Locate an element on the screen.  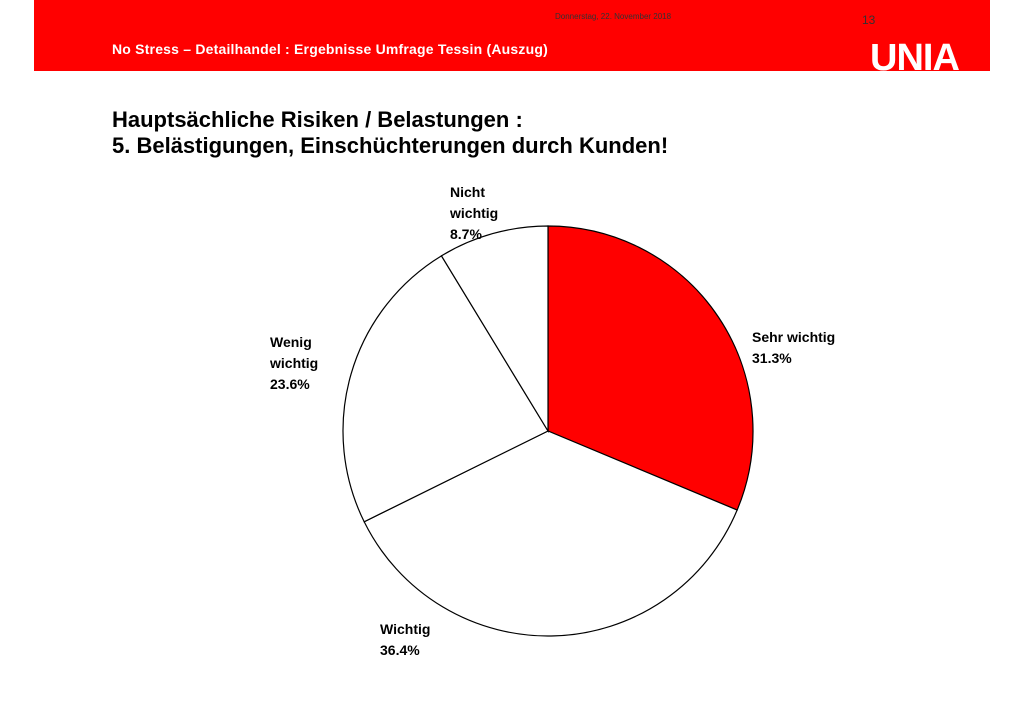
slice-label-wichtig: Wichtig 36.4% is located at coordinates (405, 639).